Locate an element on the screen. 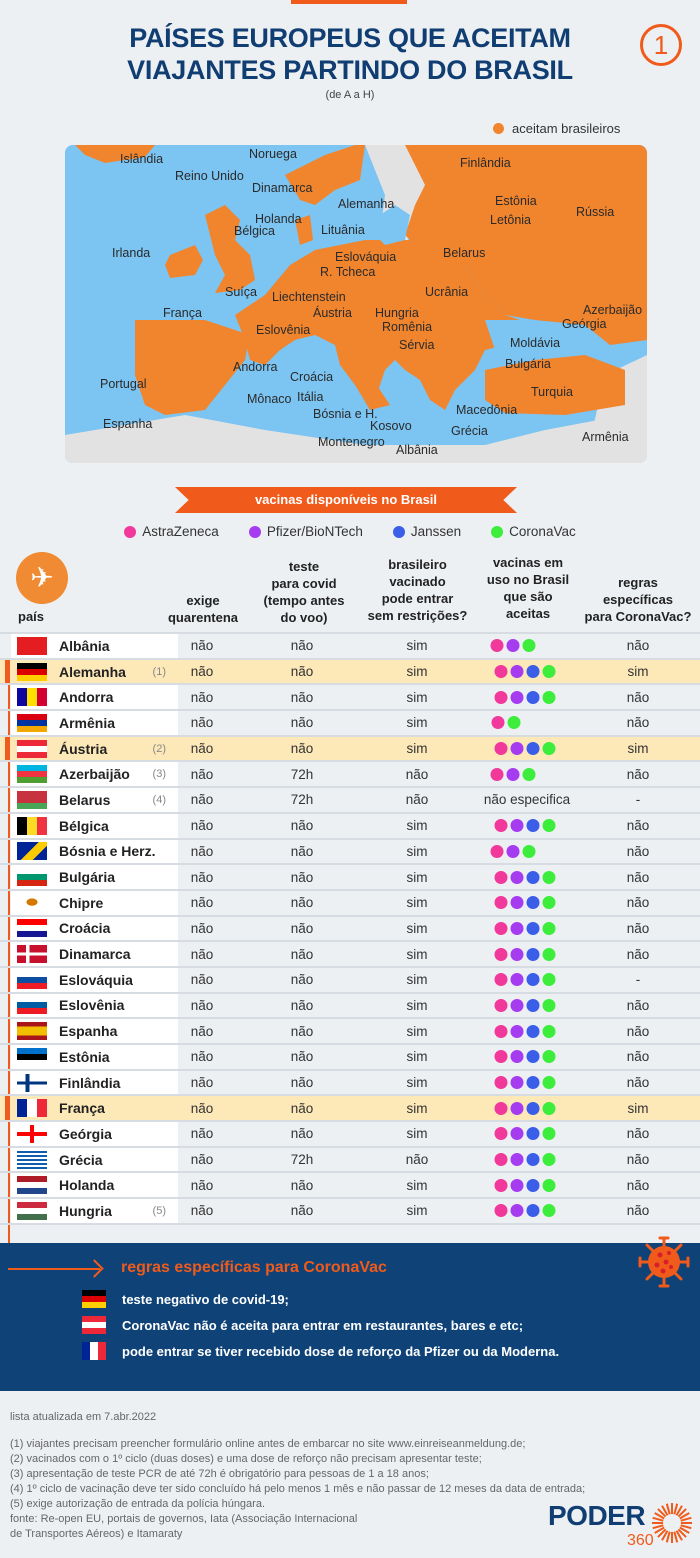 The height and width of the screenshot is (1558, 700). denmark-flag-icon is located at coordinates (32, 954).